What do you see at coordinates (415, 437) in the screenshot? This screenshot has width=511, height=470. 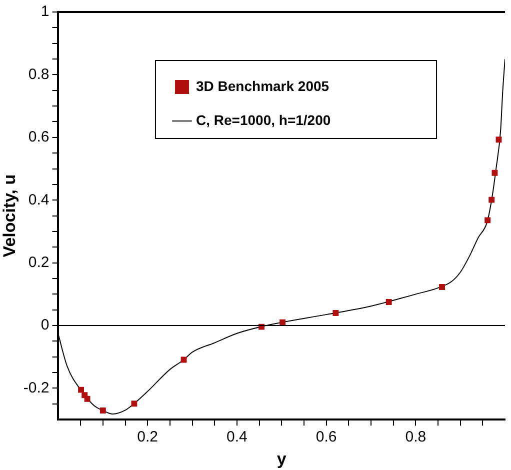 I see `x-tick-label: 0.8` at bounding box center [415, 437].